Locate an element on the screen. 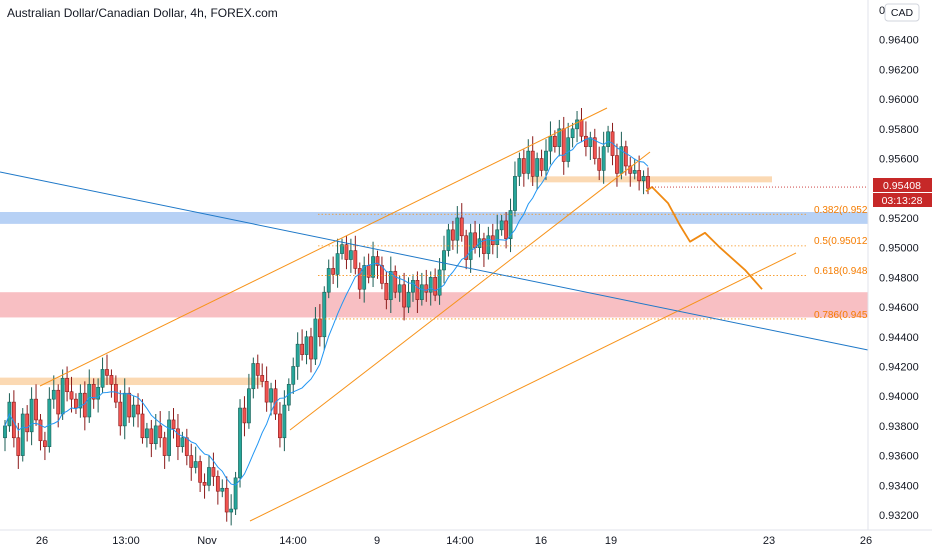  currency-button: CAD is located at coordinates (902, 12).